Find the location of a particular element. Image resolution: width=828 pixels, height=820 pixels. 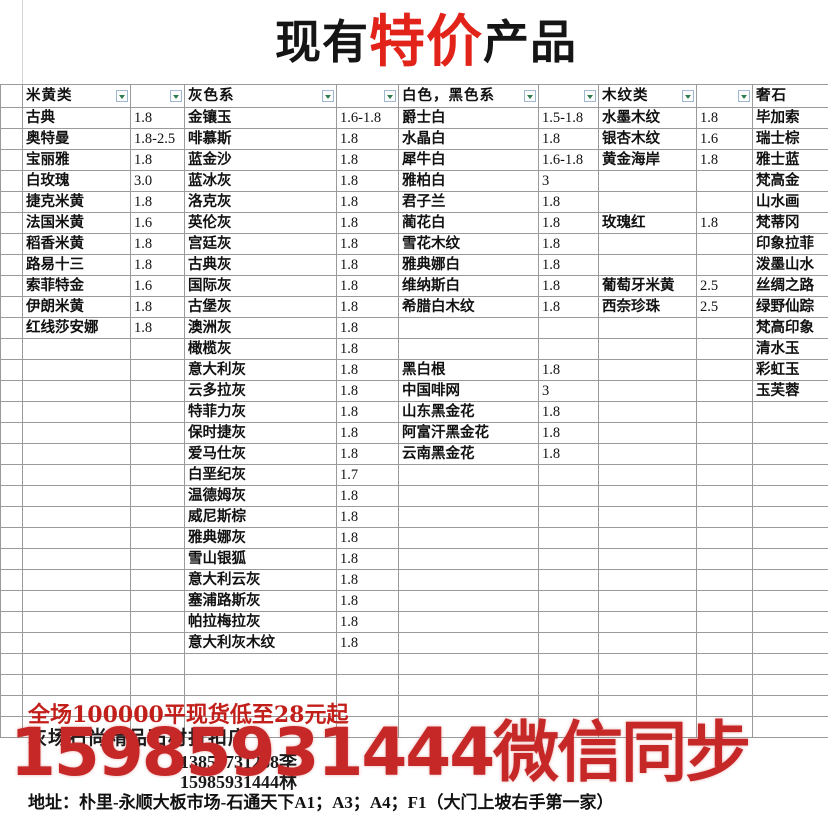

cell-product-name: 爵士白 is located at coordinates (468, 118).